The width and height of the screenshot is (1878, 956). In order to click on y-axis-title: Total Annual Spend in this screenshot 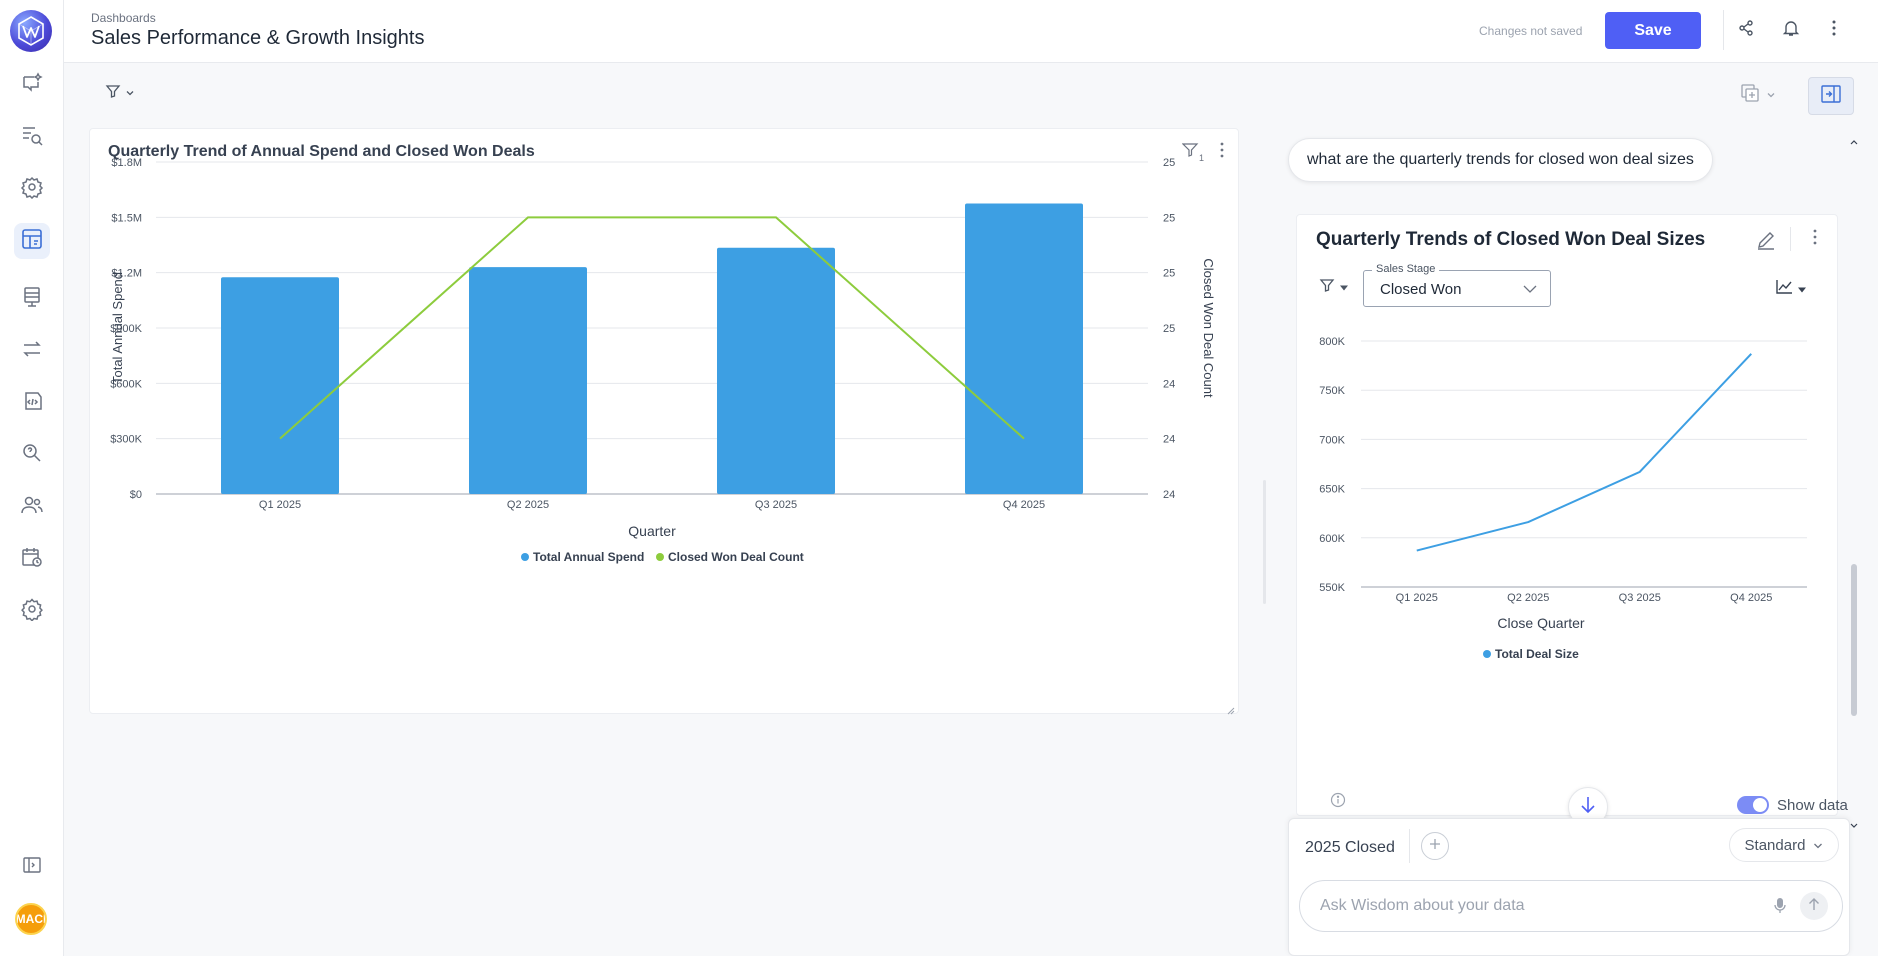, I will do `click(117, 328)`.